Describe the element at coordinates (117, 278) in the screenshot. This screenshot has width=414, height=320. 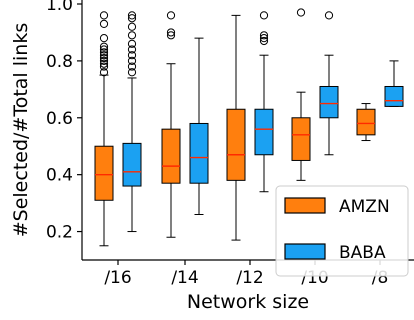
I see `x-tick-label: /16` at that location.